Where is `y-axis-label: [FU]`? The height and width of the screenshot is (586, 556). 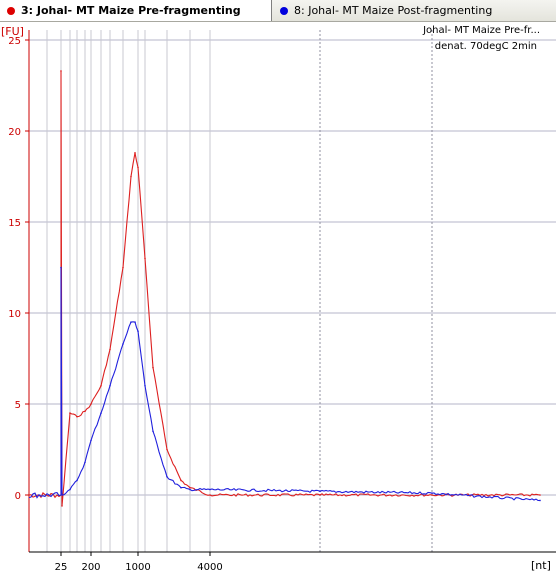 y-axis-label: [FU] is located at coordinates (12, 31).